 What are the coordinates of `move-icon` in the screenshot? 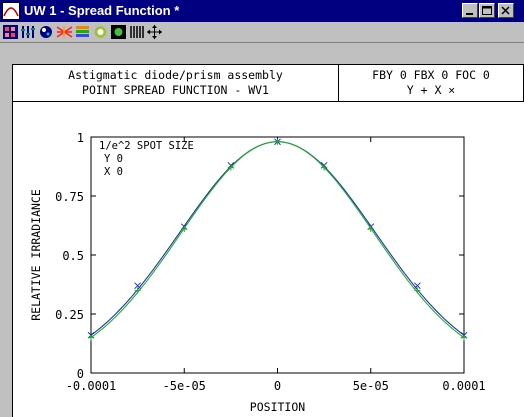 It's located at (154, 32).